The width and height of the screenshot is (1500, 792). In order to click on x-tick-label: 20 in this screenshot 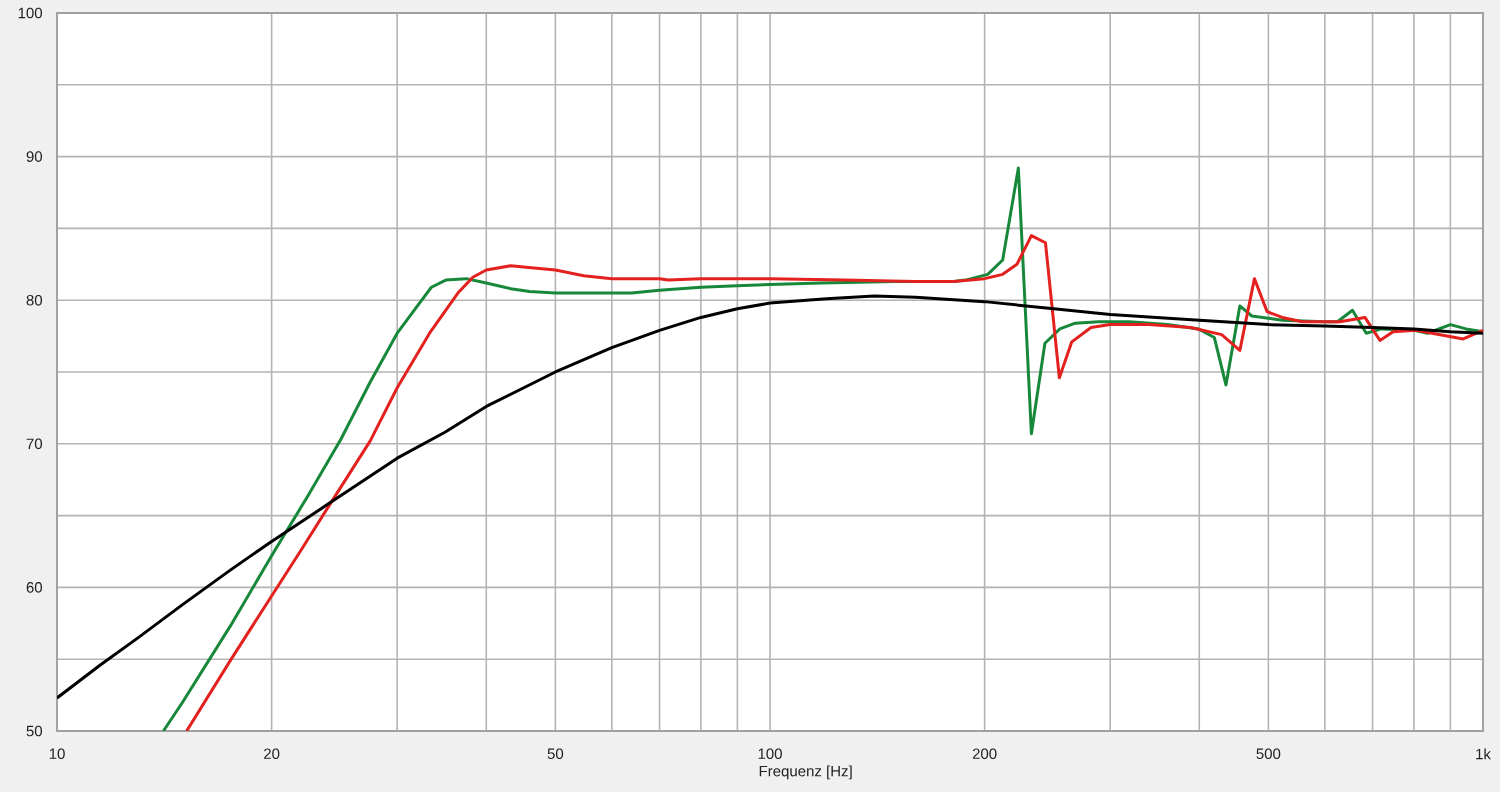, I will do `click(272, 754)`.